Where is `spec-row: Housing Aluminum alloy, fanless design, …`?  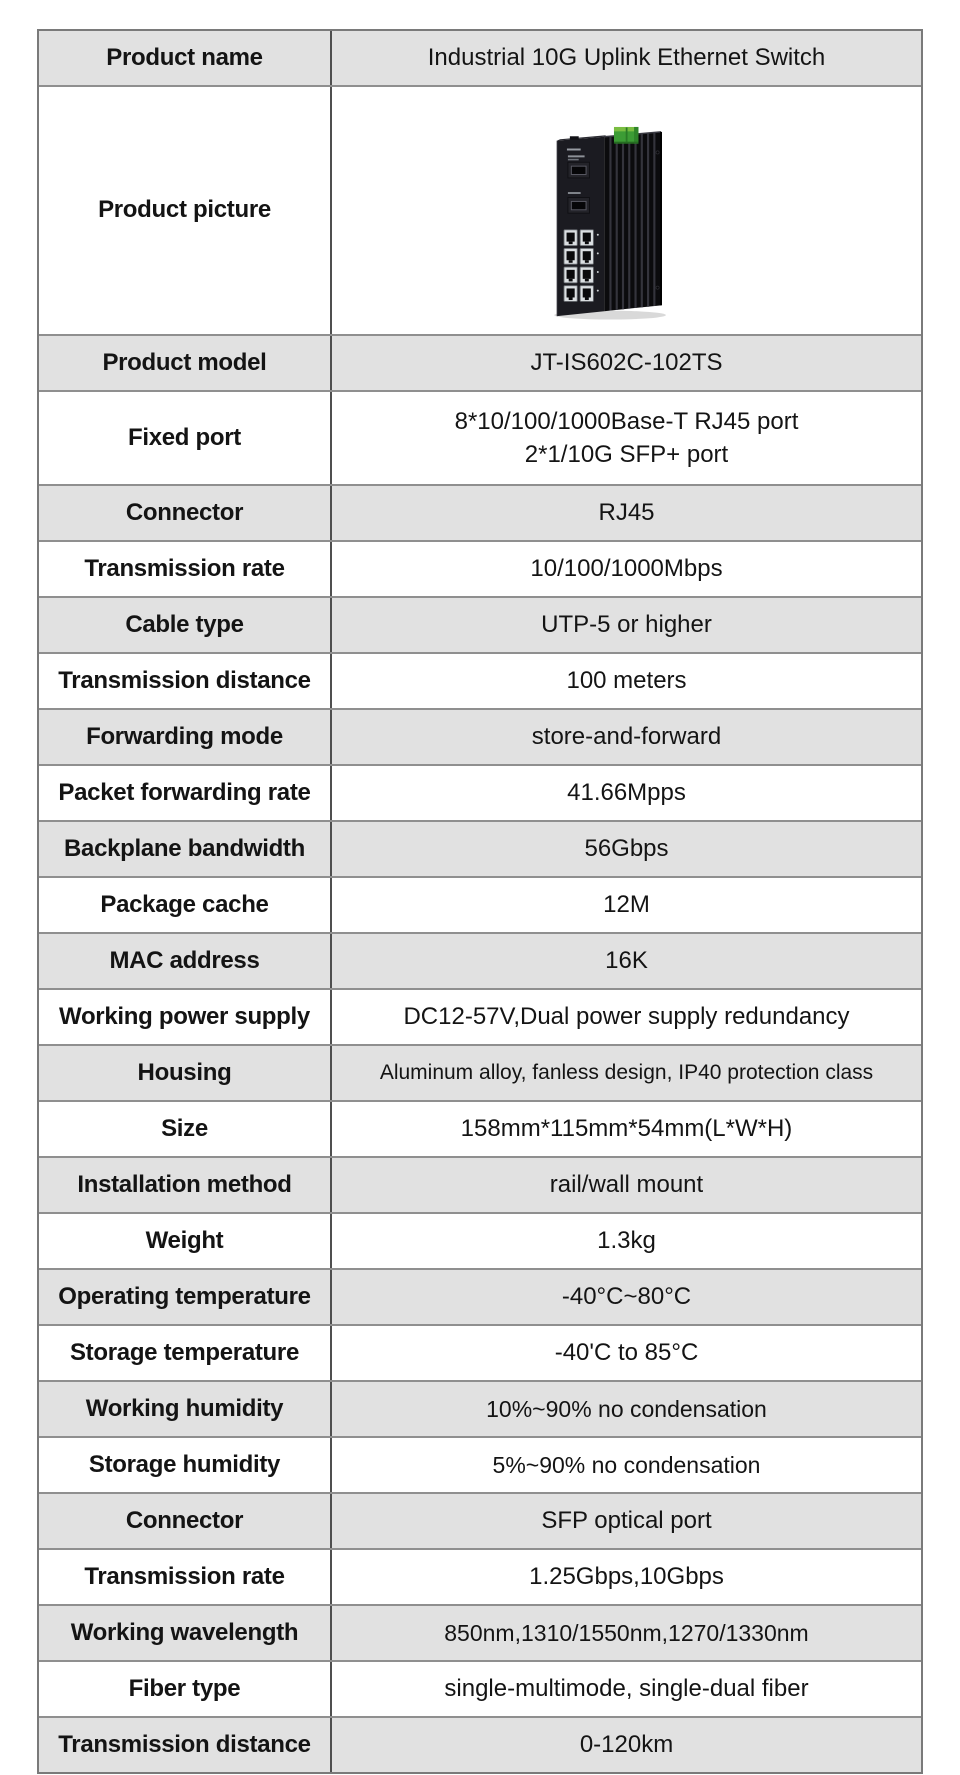
spec-row: Housing Aluminum alloy, fanless design, … is located at coordinates (480, 1072).